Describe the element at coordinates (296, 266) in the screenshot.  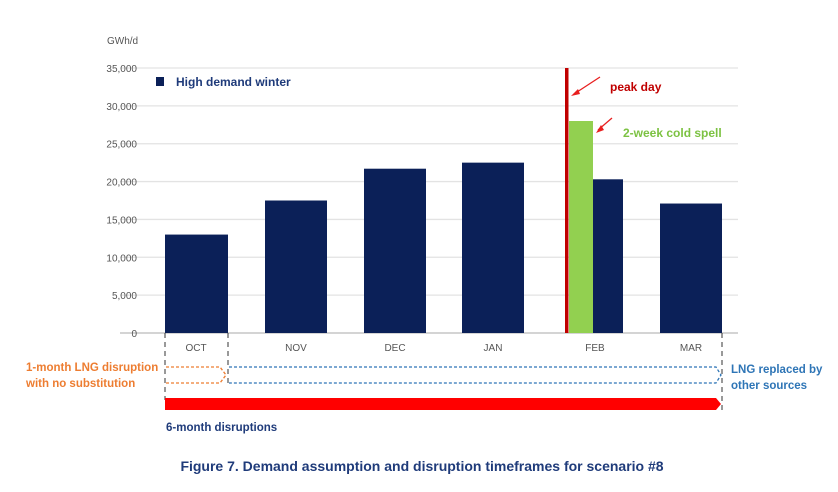
I see `bar-nov` at that location.